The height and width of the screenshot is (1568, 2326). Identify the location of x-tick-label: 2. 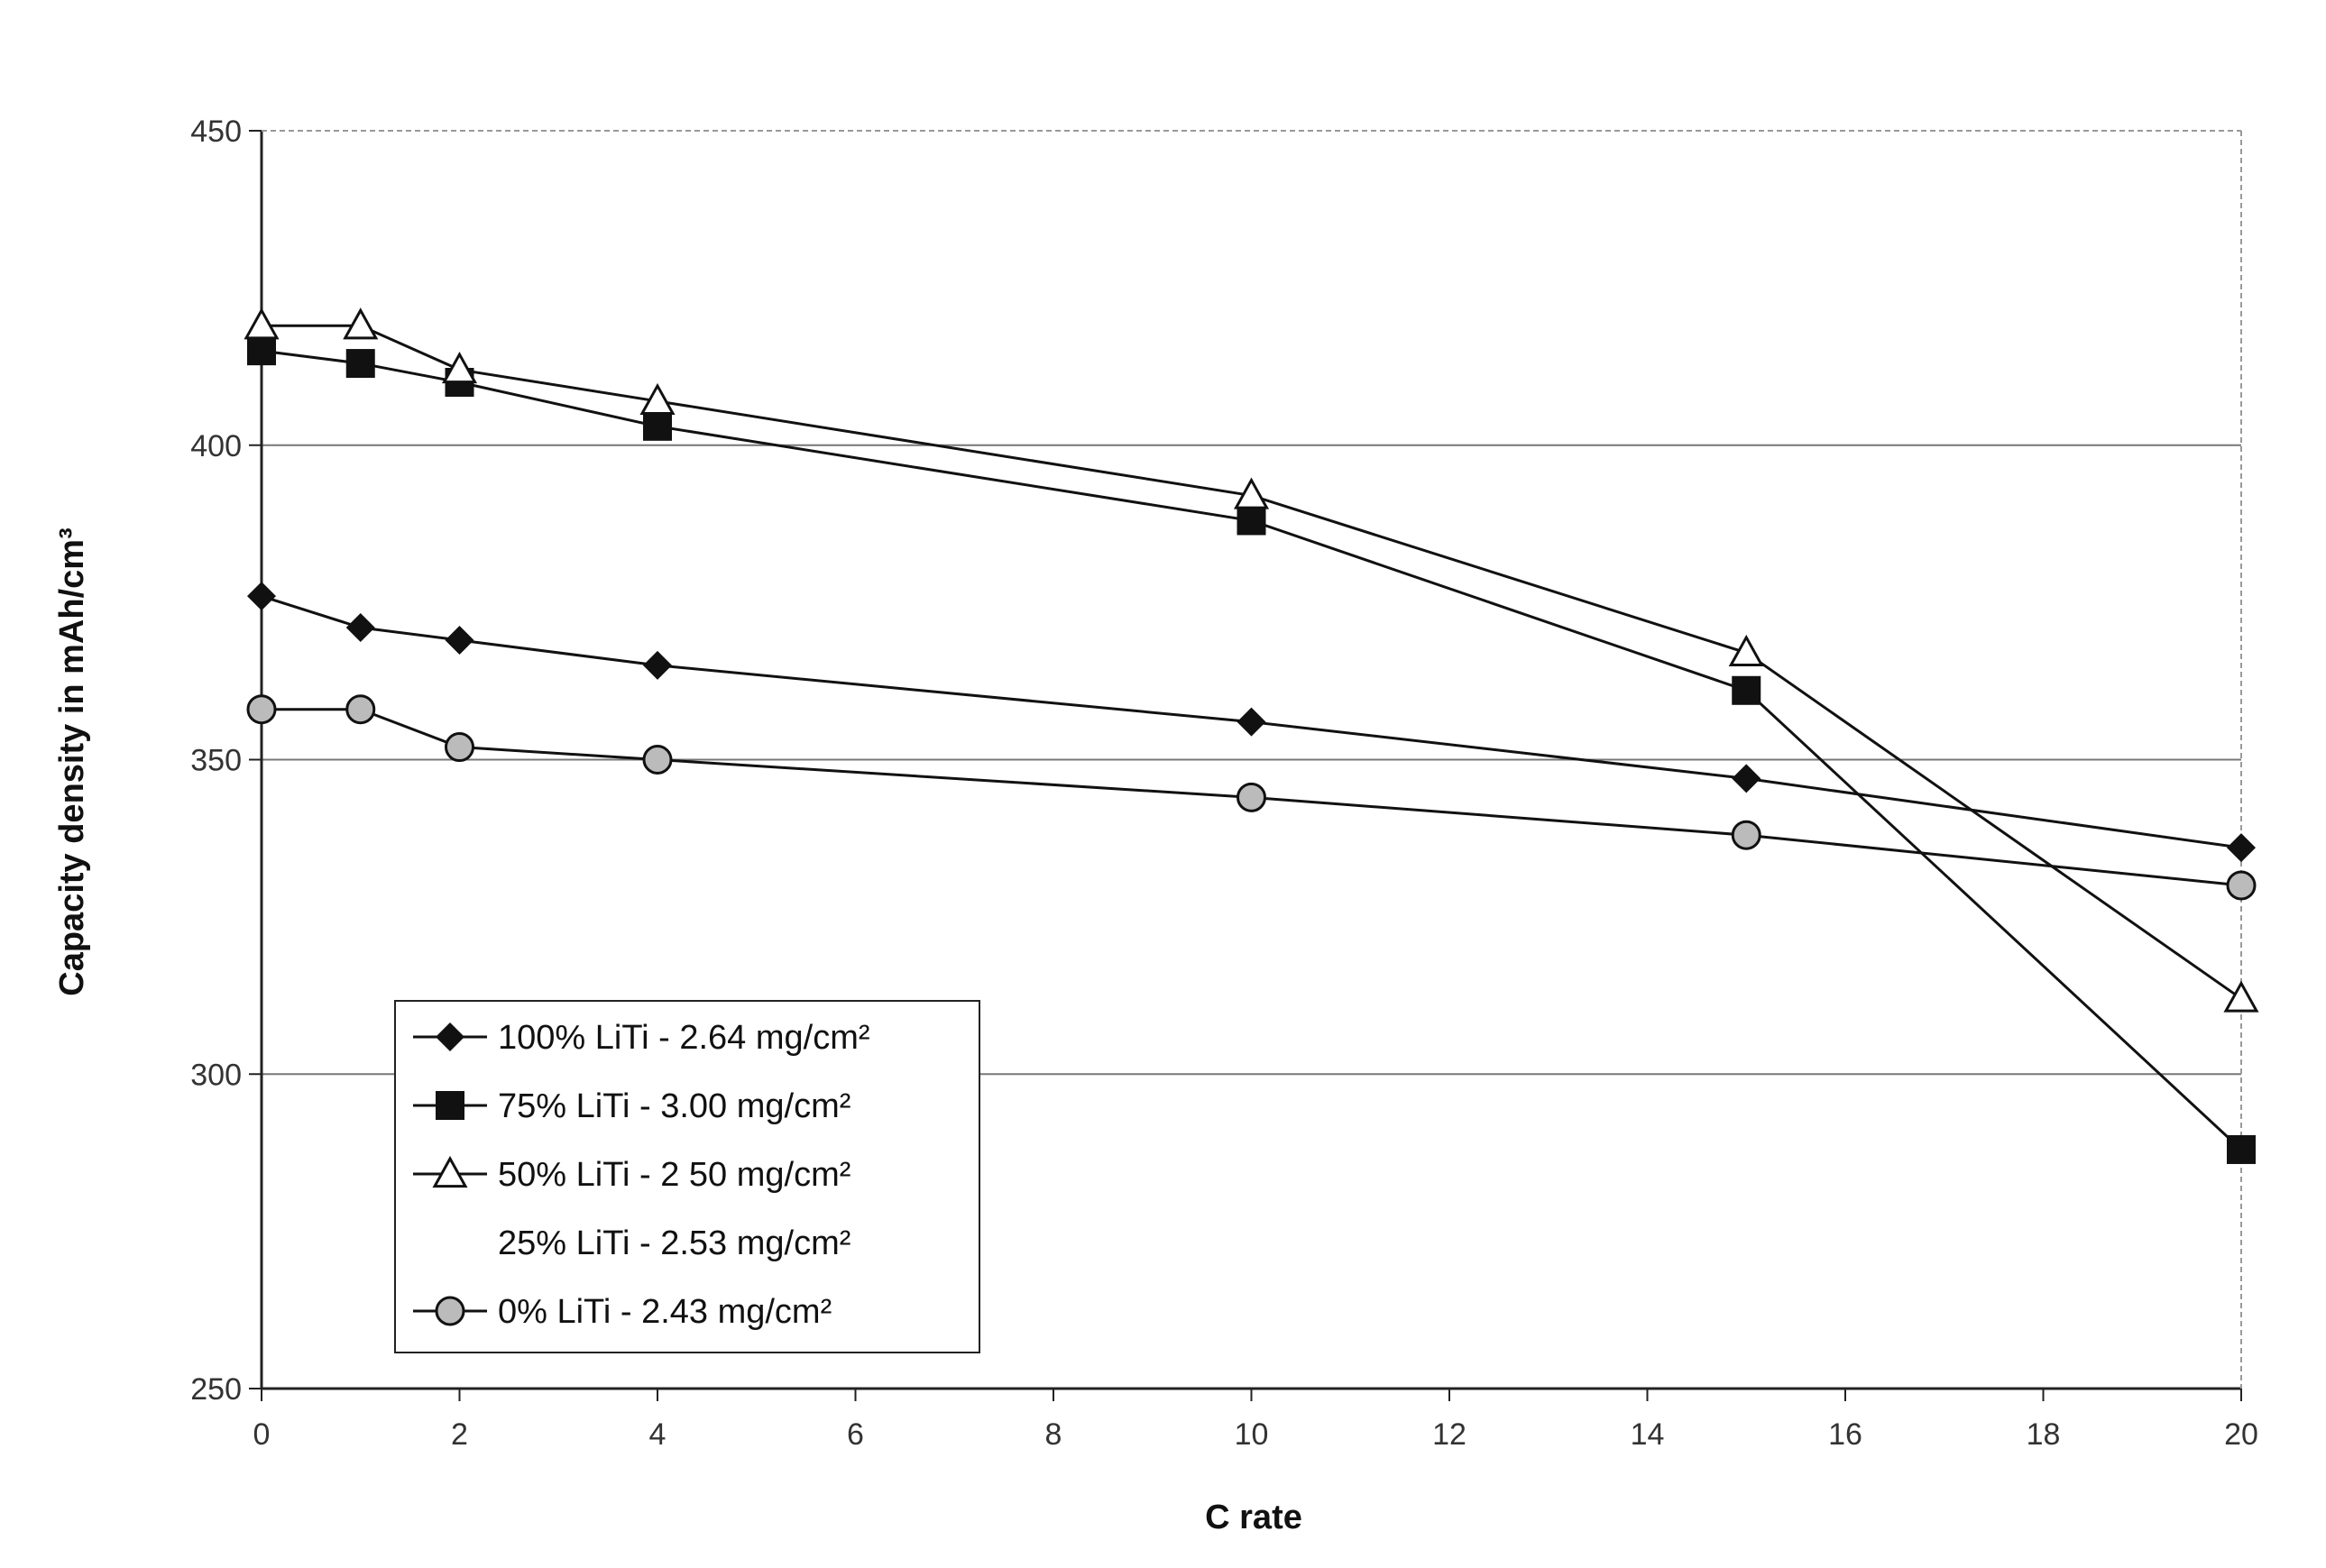
(459, 1435).